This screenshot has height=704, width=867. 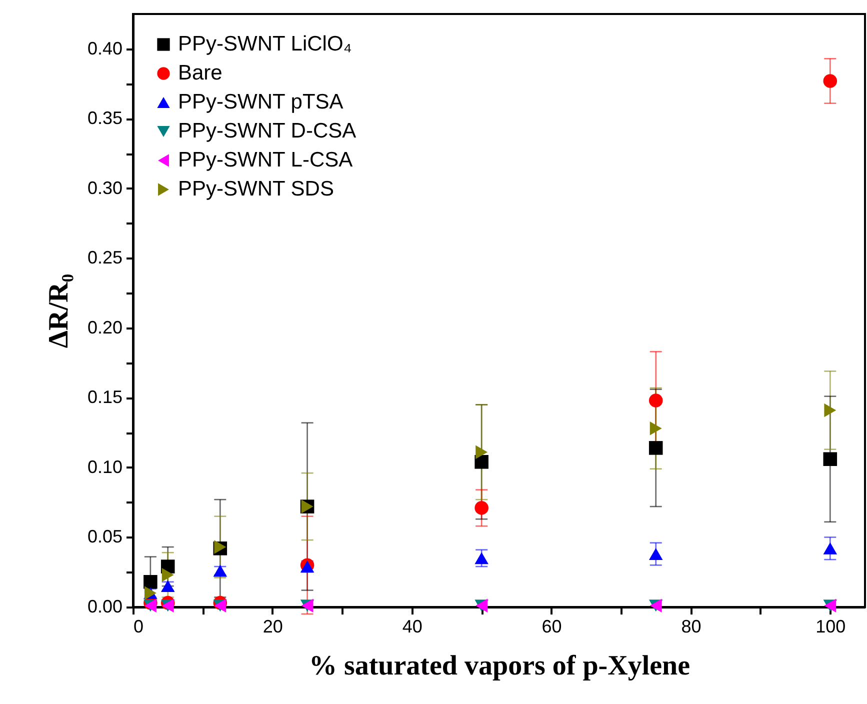 What do you see at coordinates (200, 73) in the screenshot?
I see `legend-label: Bare` at bounding box center [200, 73].